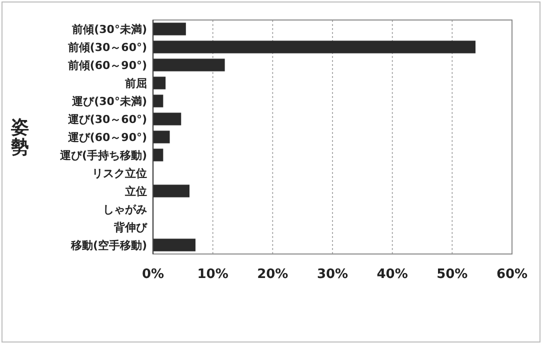  I want to click on x-tick-label: 50%, so click(452, 274).